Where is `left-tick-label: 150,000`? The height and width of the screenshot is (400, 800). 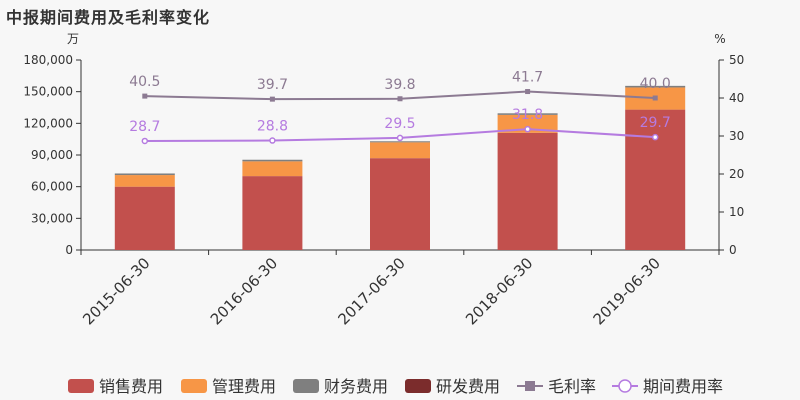
left-tick-label: 150,000 is located at coordinates (48, 92).